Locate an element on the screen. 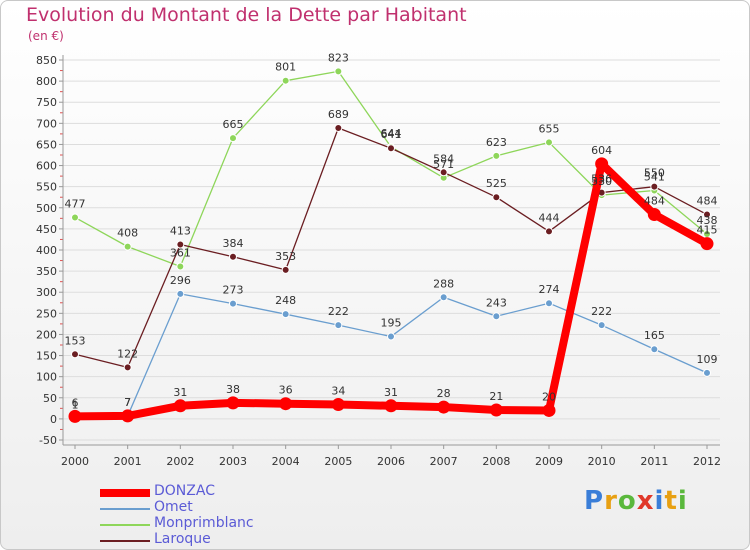  data-label: 353 is located at coordinates (285, 256).